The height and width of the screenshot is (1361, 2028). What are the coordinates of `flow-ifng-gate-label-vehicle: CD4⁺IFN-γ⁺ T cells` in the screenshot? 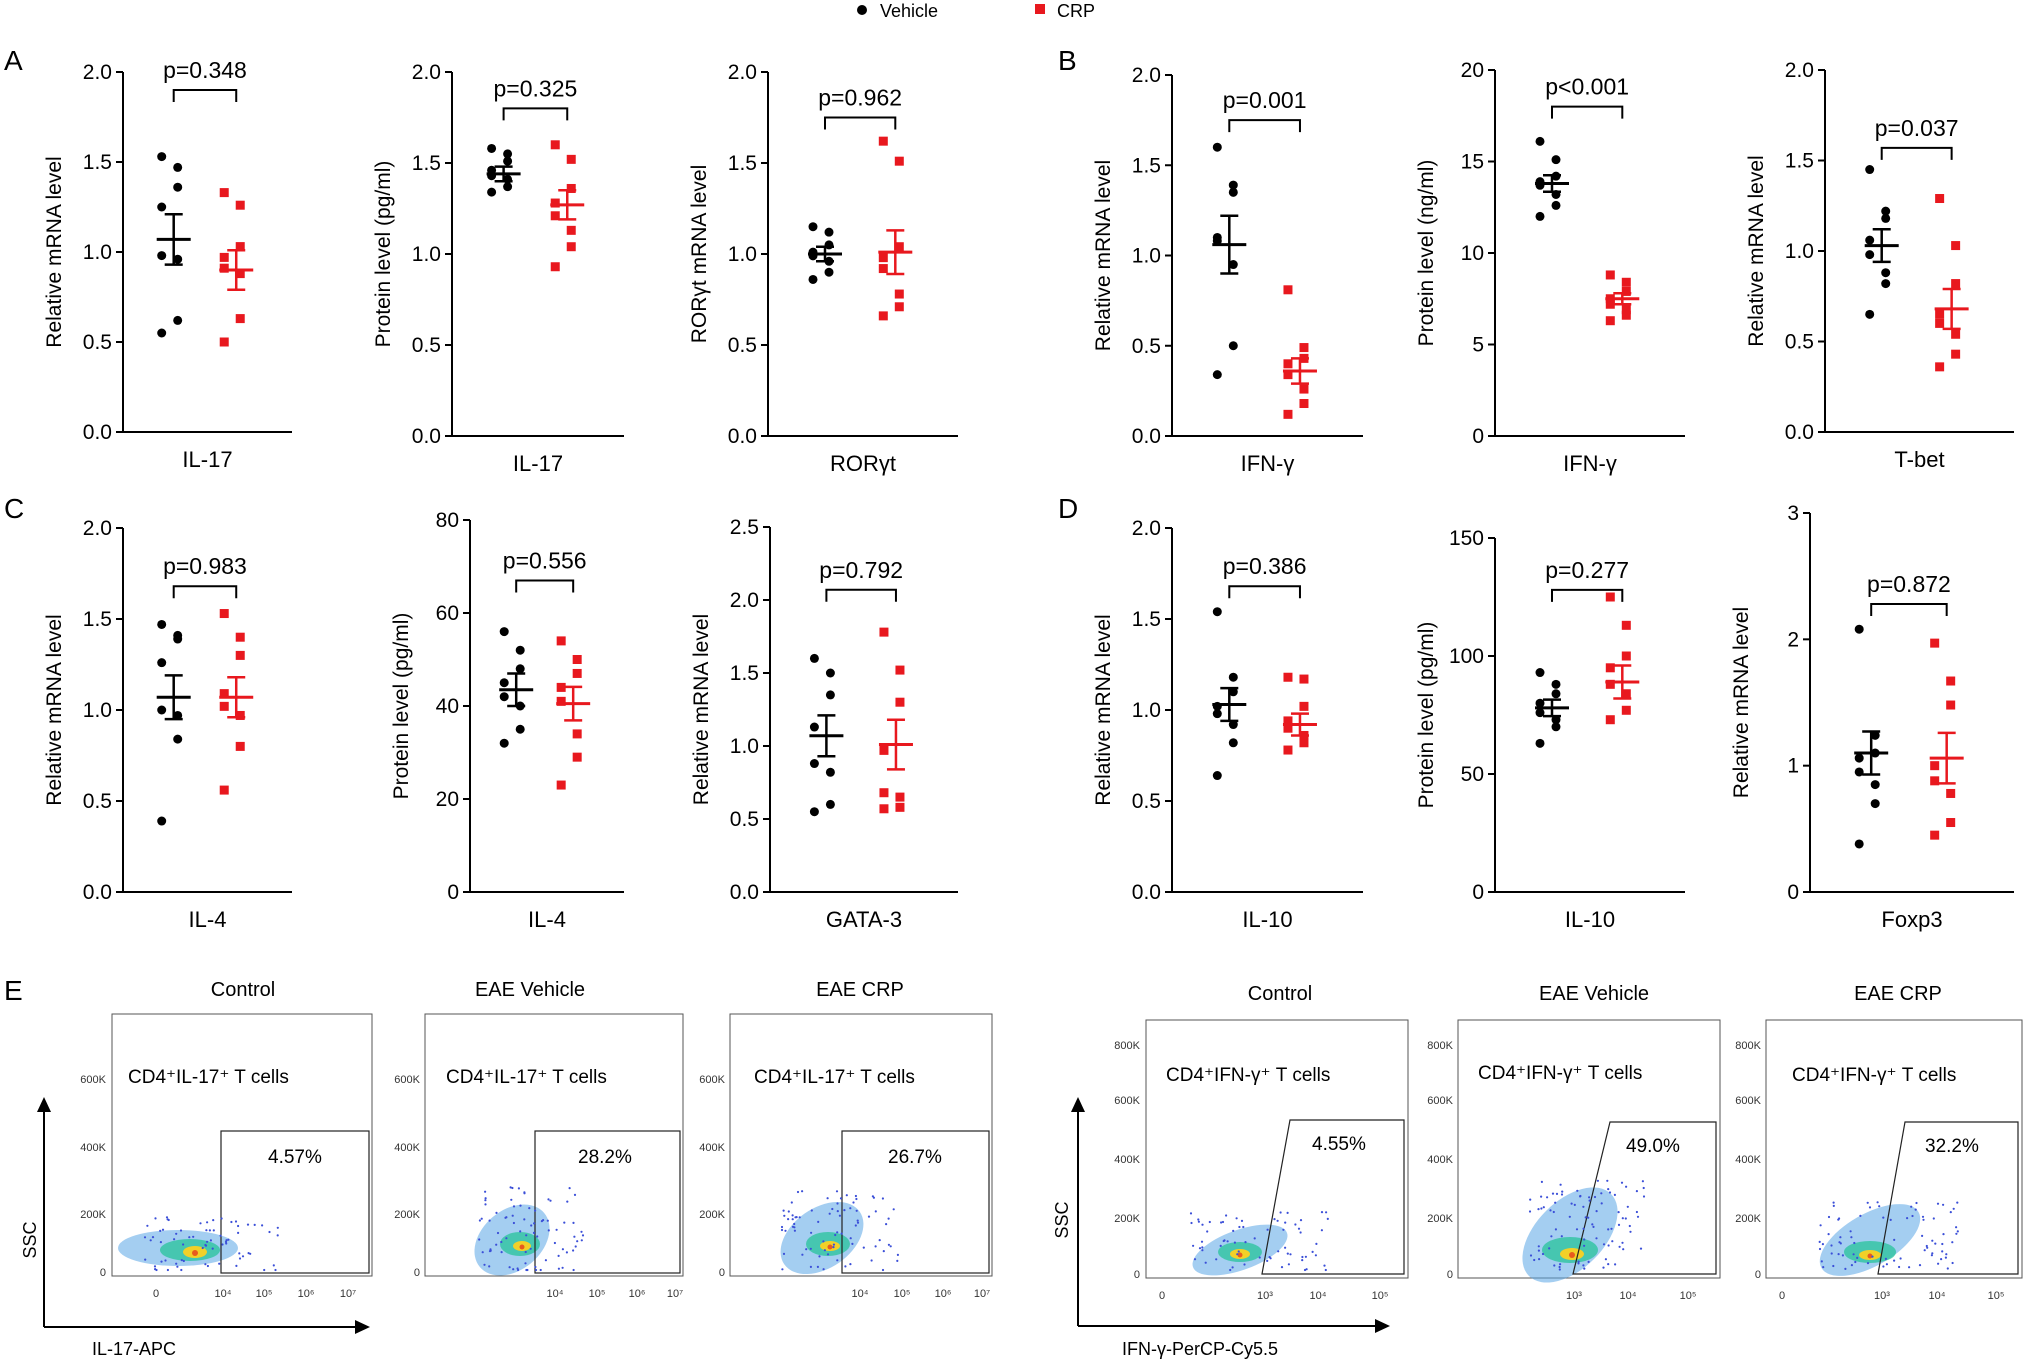 It's located at (1560, 1073).